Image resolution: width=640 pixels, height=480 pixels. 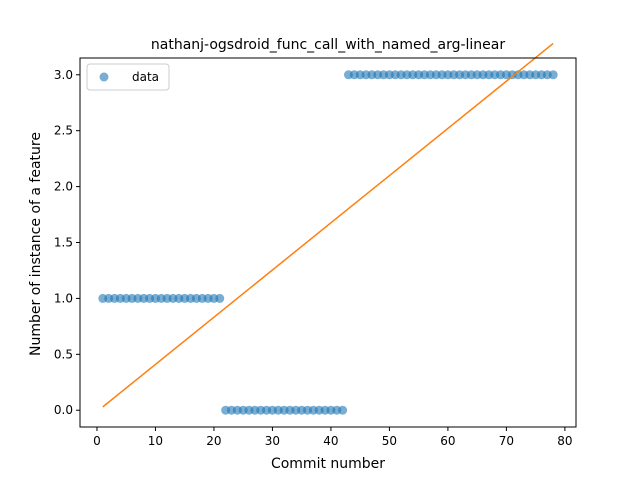 What do you see at coordinates (272, 441) in the screenshot?
I see `x-tick-label: 30` at bounding box center [272, 441].